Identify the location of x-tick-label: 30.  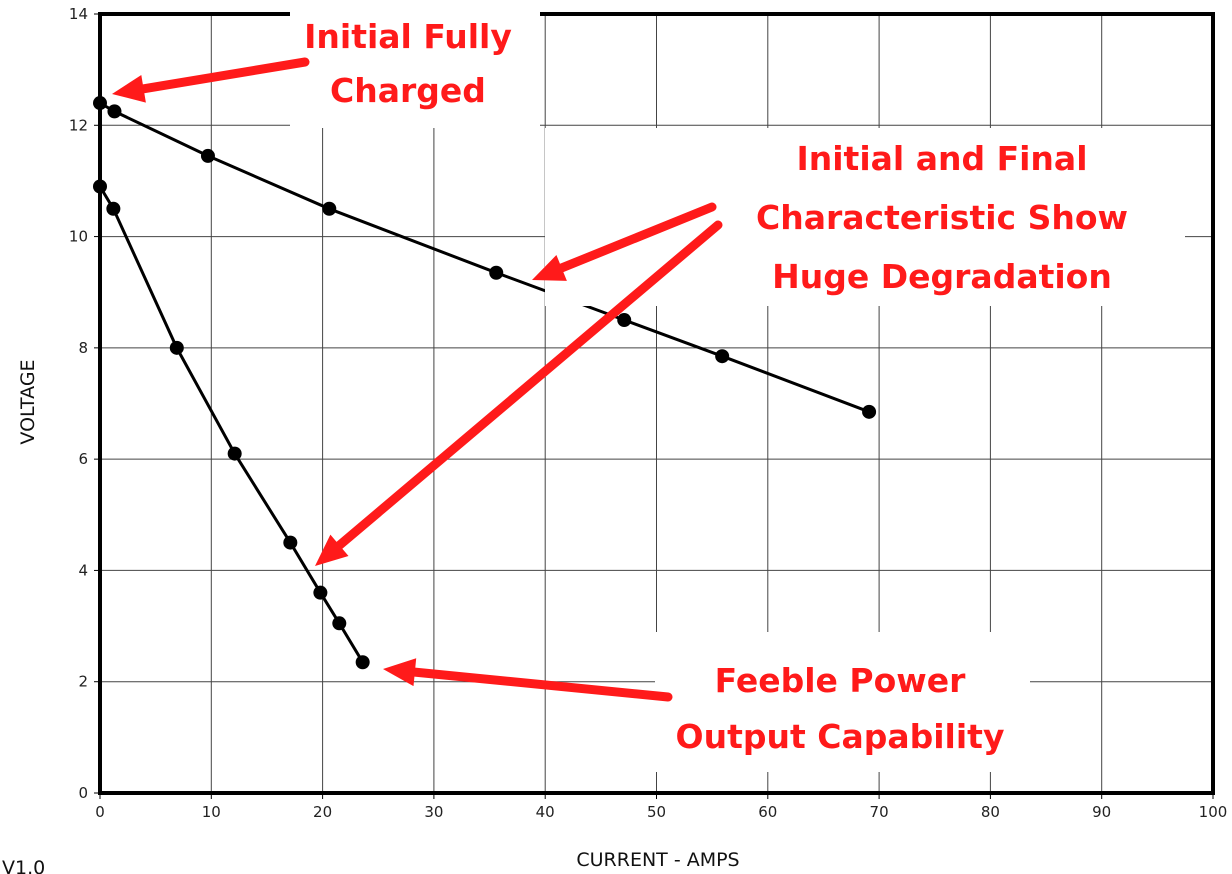
(433, 812).